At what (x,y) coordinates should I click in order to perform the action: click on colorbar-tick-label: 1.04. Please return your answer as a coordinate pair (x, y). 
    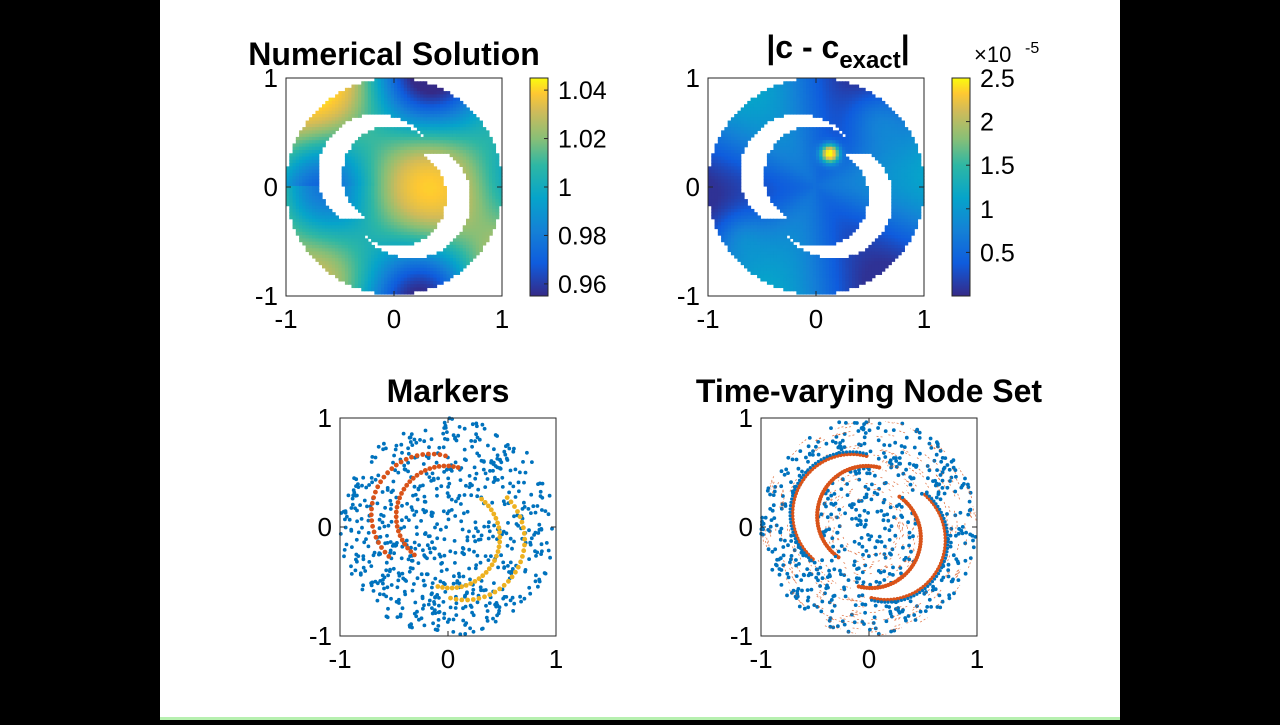
    Looking at the image, I should click on (582, 91).